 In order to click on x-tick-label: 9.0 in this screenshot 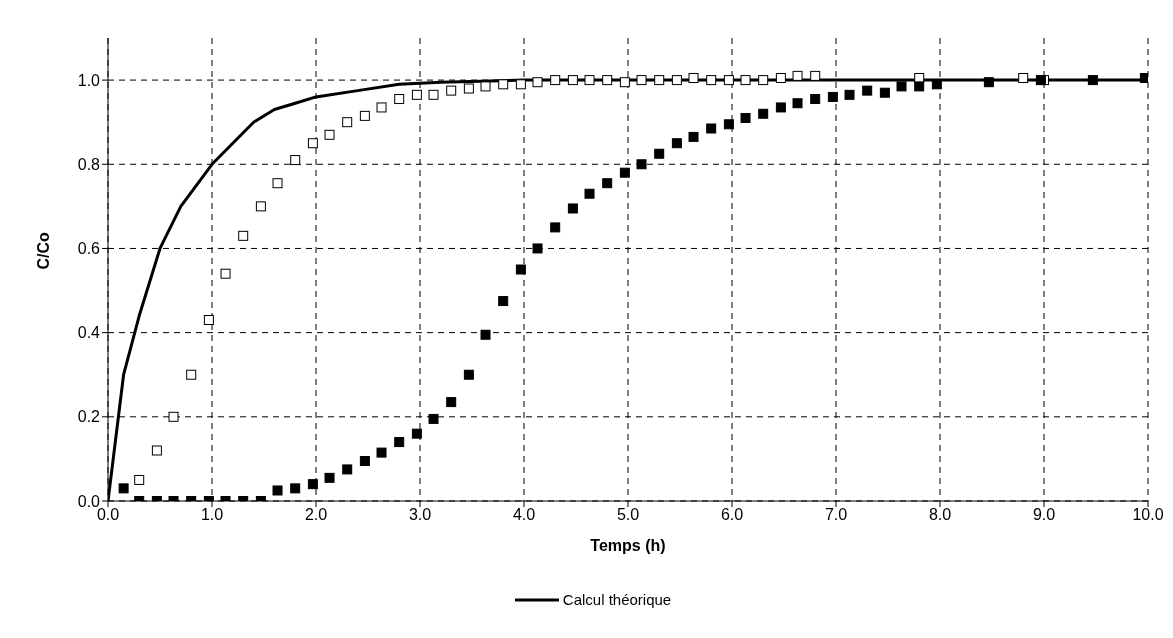, I will do `click(1044, 515)`.